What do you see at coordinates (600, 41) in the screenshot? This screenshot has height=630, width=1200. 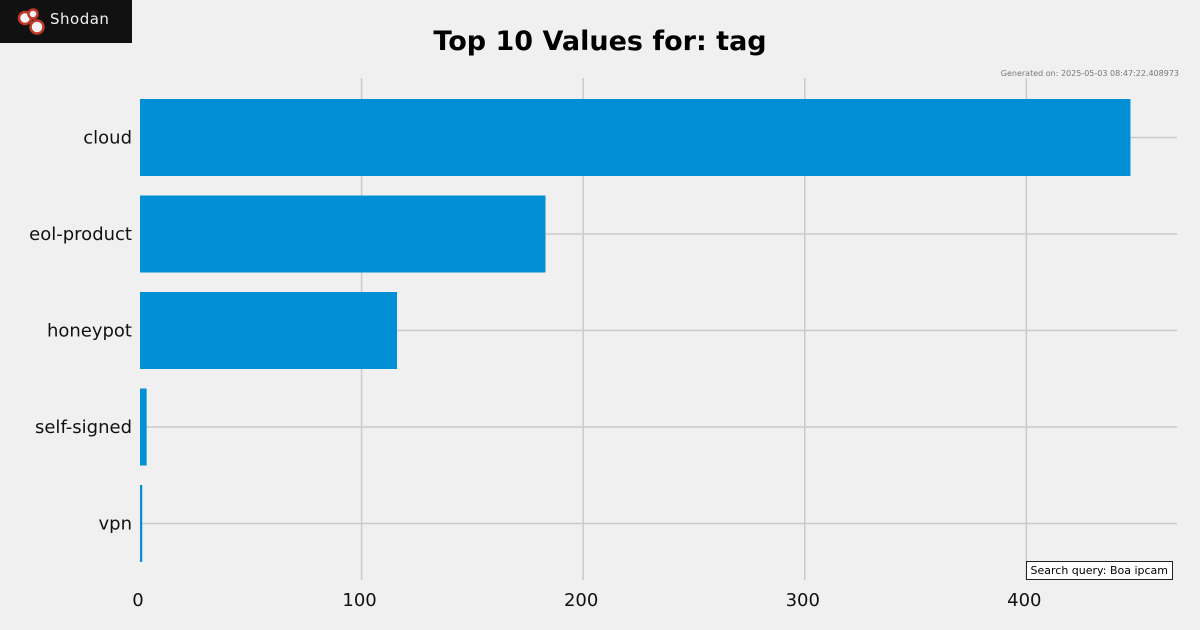 I see `chart-title: Top 10 Values for: tag` at bounding box center [600, 41].